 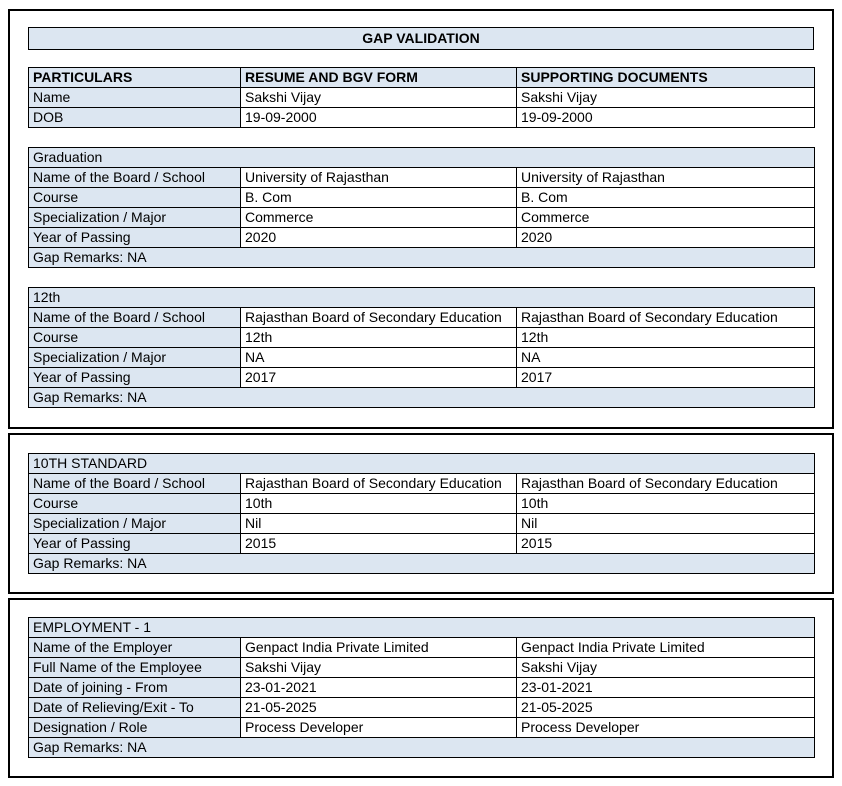 What do you see at coordinates (134, 117) in the screenshot?
I see `row-label-cell: DOB` at bounding box center [134, 117].